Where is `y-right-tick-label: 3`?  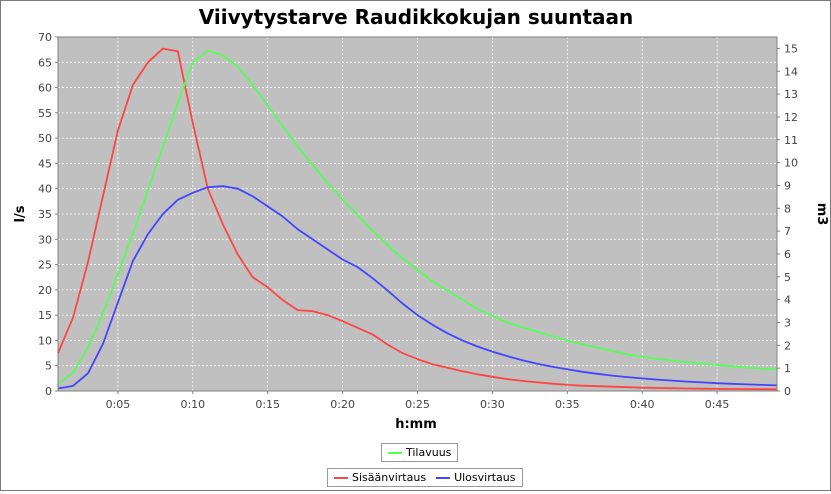 y-right-tick-label: 3 is located at coordinates (787, 322).